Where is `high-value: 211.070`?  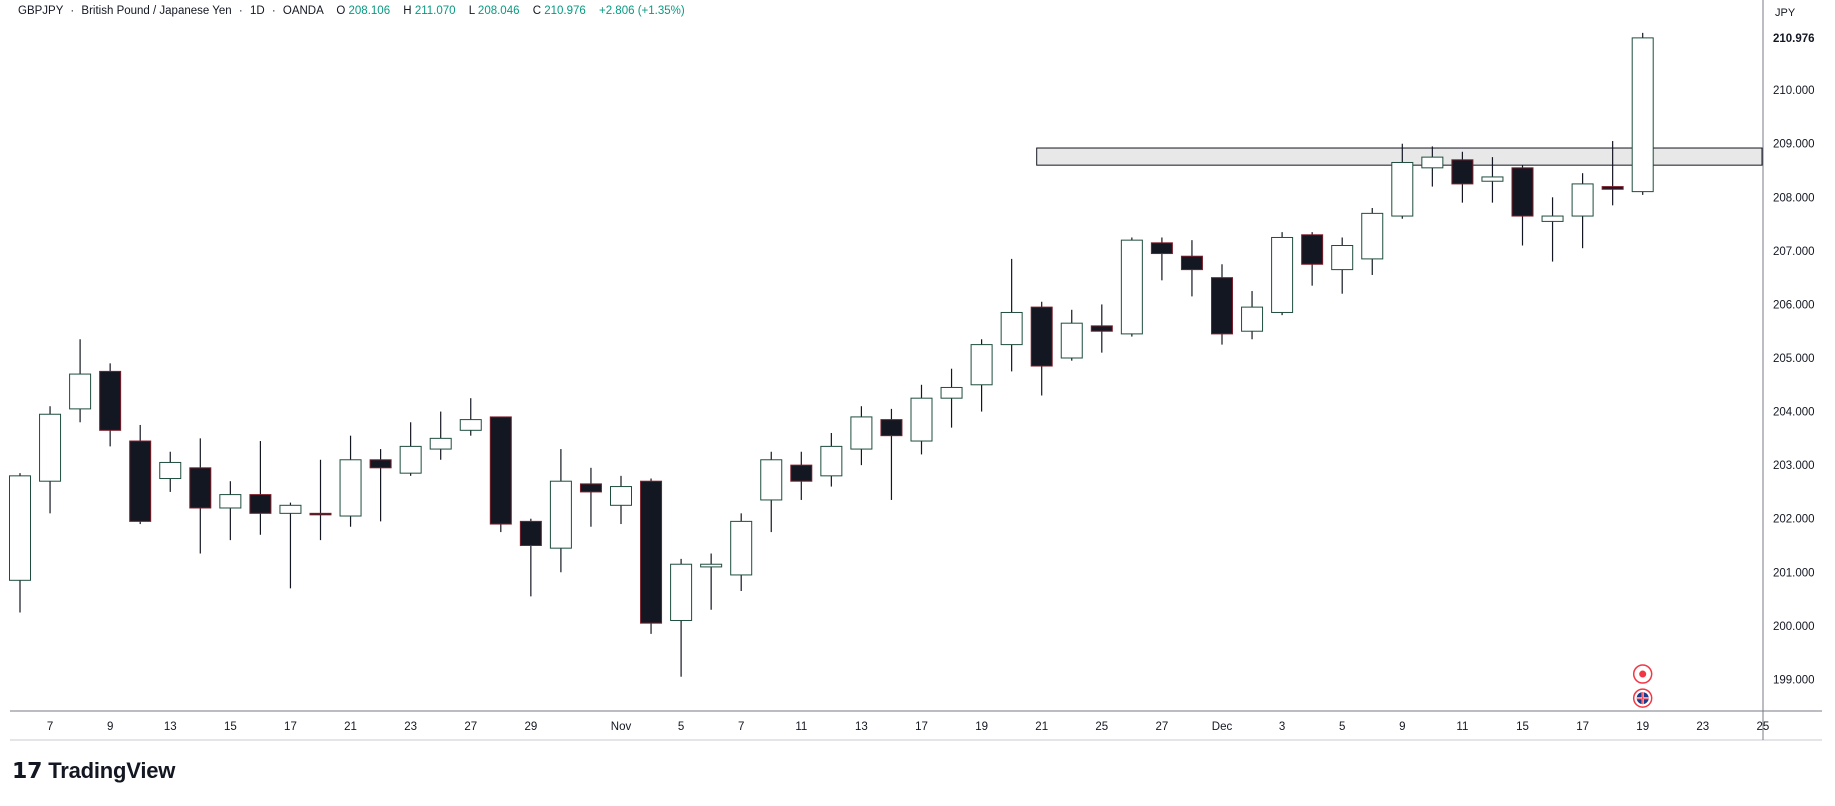
high-value: 211.070 is located at coordinates (435, 11).